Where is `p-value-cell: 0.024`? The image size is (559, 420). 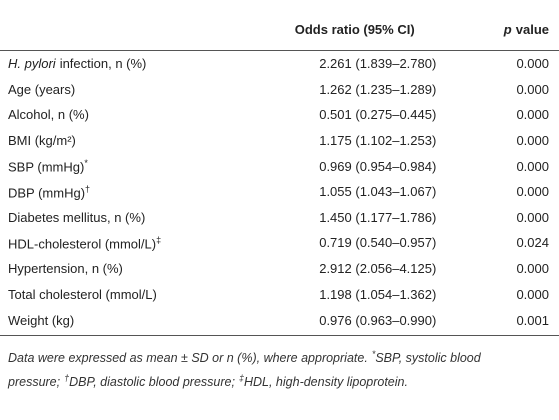 p-value-cell: 0.024 is located at coordinates (532, 243).